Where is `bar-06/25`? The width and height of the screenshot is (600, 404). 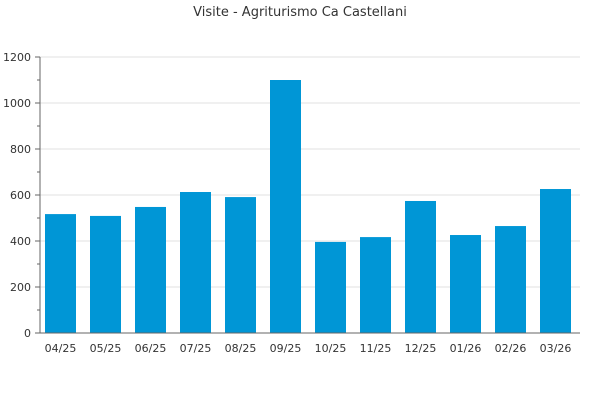
bar-06/25 is located at coordinates (150, 269).